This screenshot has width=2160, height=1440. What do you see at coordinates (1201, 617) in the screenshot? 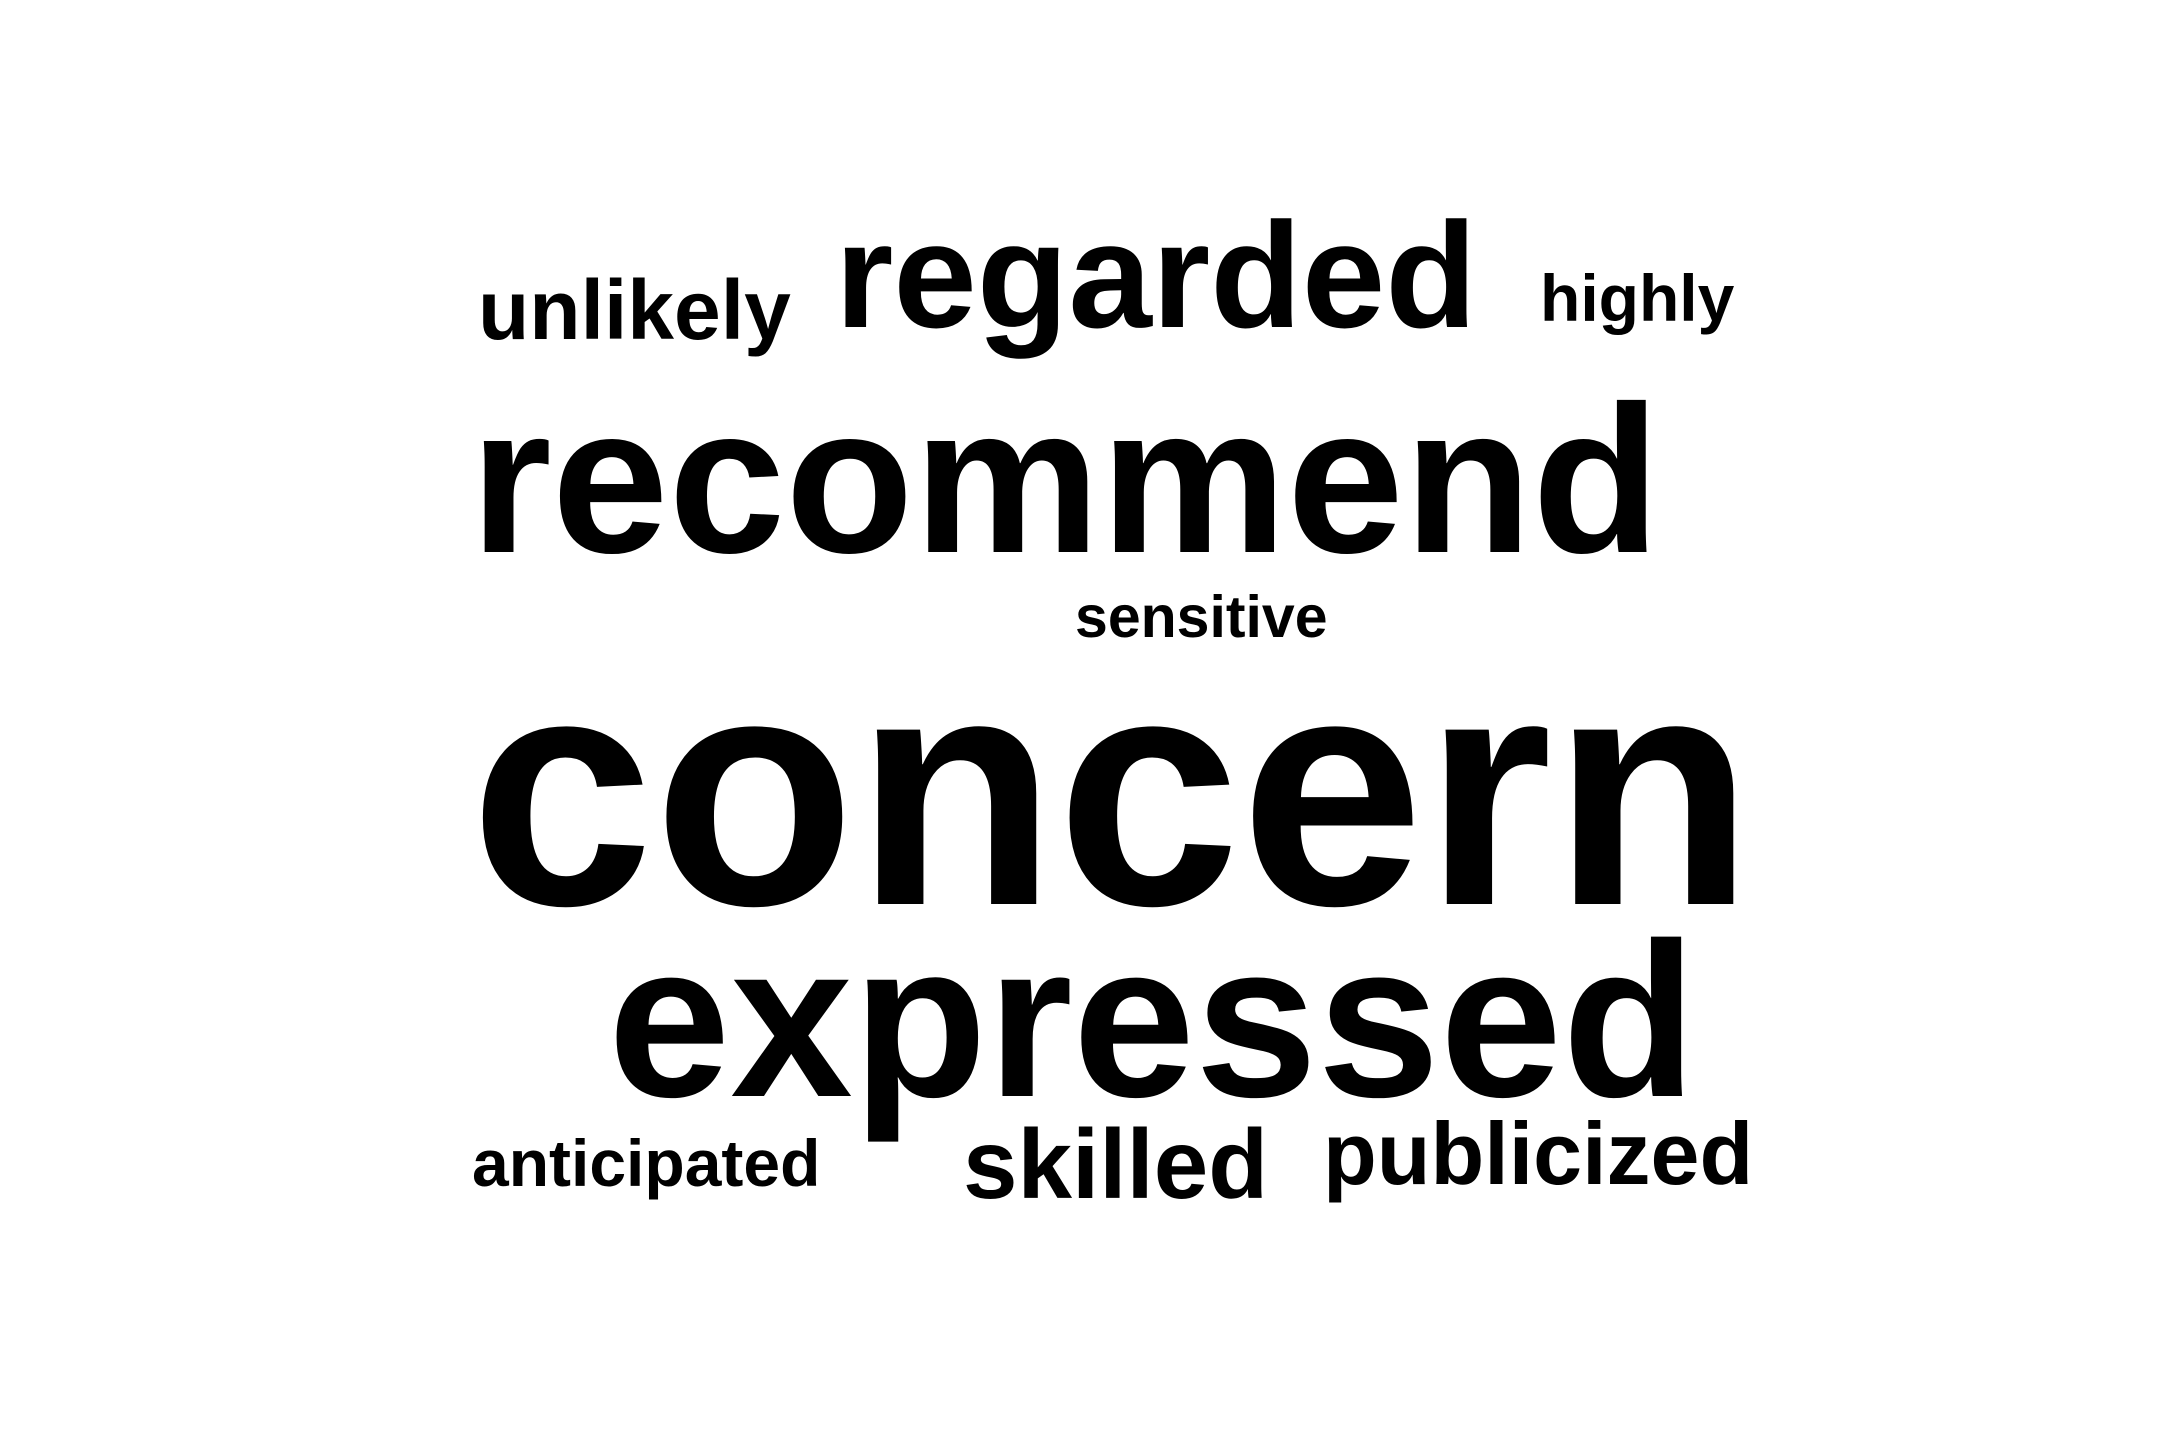
I see `word-sensitive: sensitive` at bounding box center [1201, 617].